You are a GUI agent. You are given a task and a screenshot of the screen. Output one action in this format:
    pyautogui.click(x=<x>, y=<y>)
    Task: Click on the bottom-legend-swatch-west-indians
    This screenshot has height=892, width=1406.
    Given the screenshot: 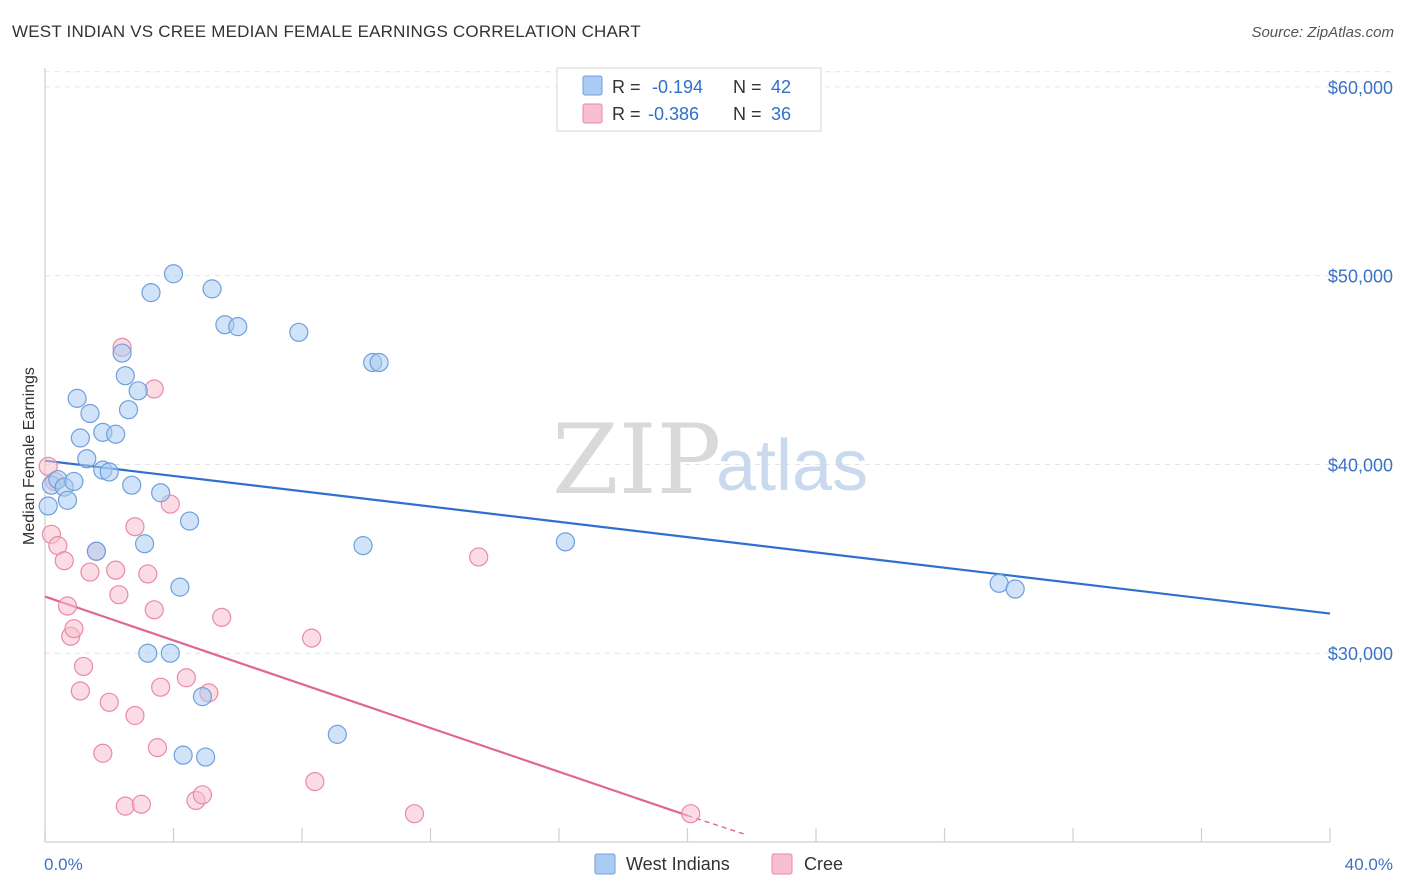 What is the action you would take?
    pyautogui.click(x=605, y=864)
    